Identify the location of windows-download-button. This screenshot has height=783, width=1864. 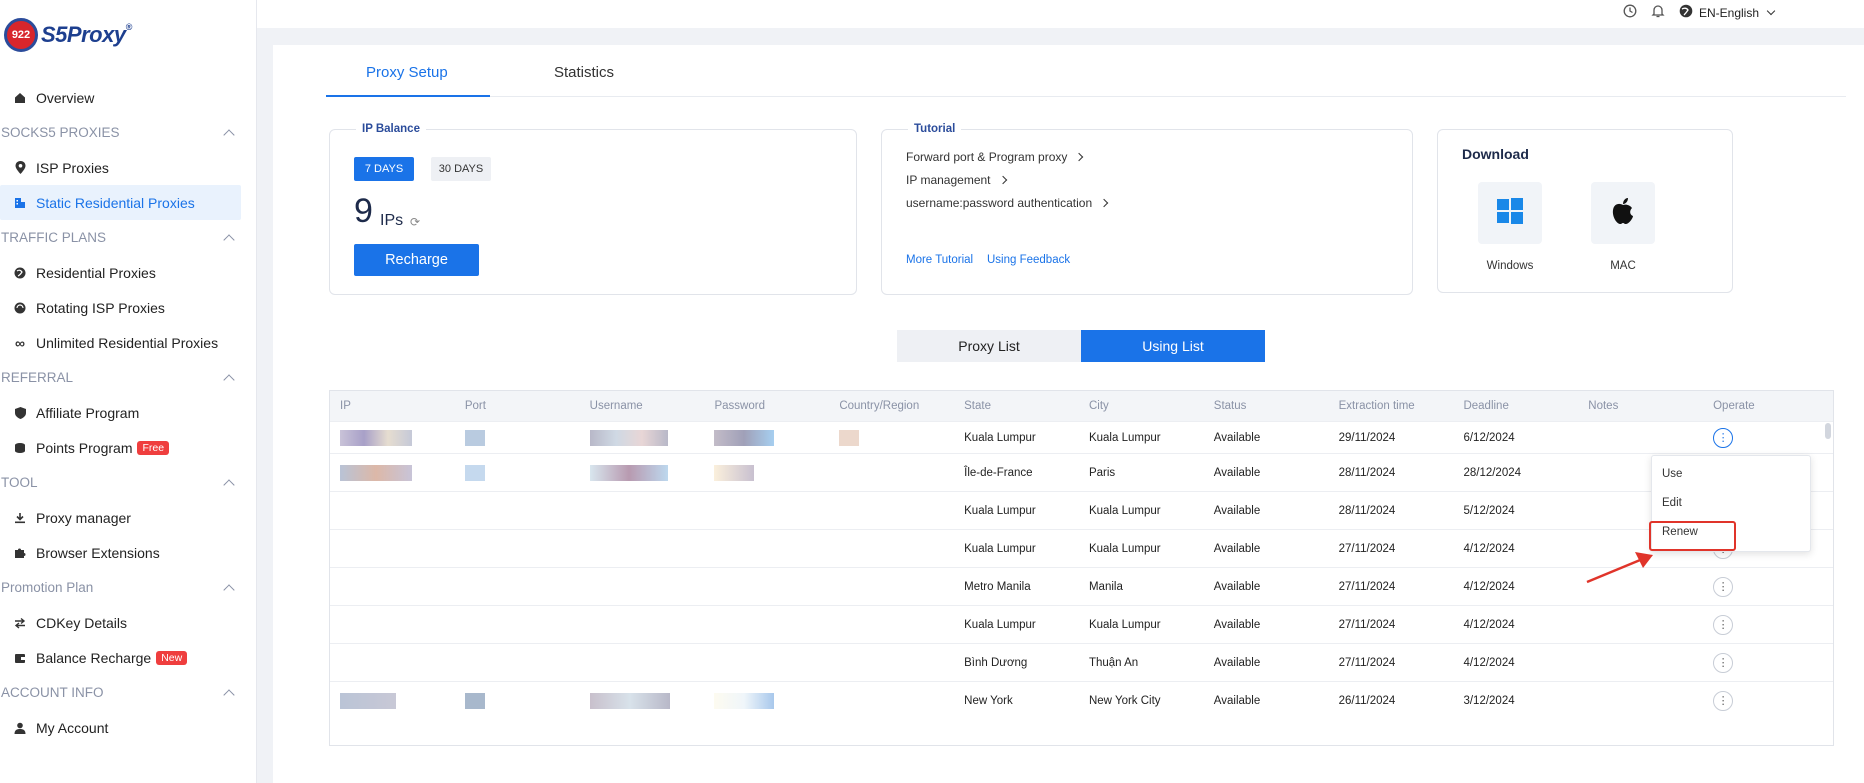
(1510, 213).